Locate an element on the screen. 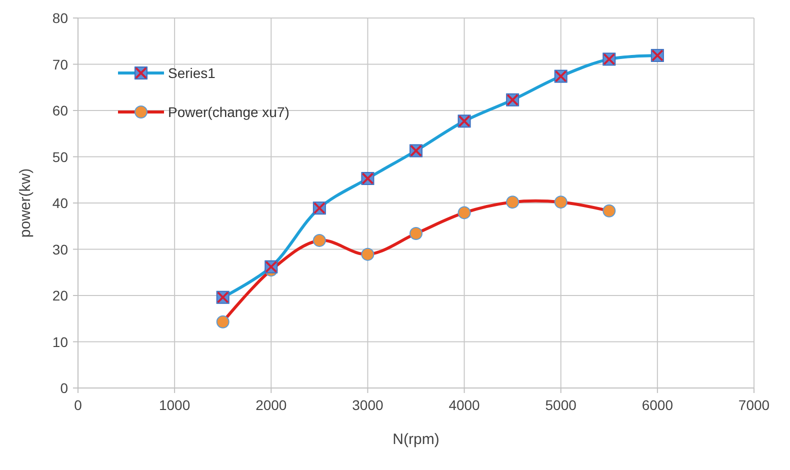  x-axis-title: N(rpm) is located at coordinates (416, 439).